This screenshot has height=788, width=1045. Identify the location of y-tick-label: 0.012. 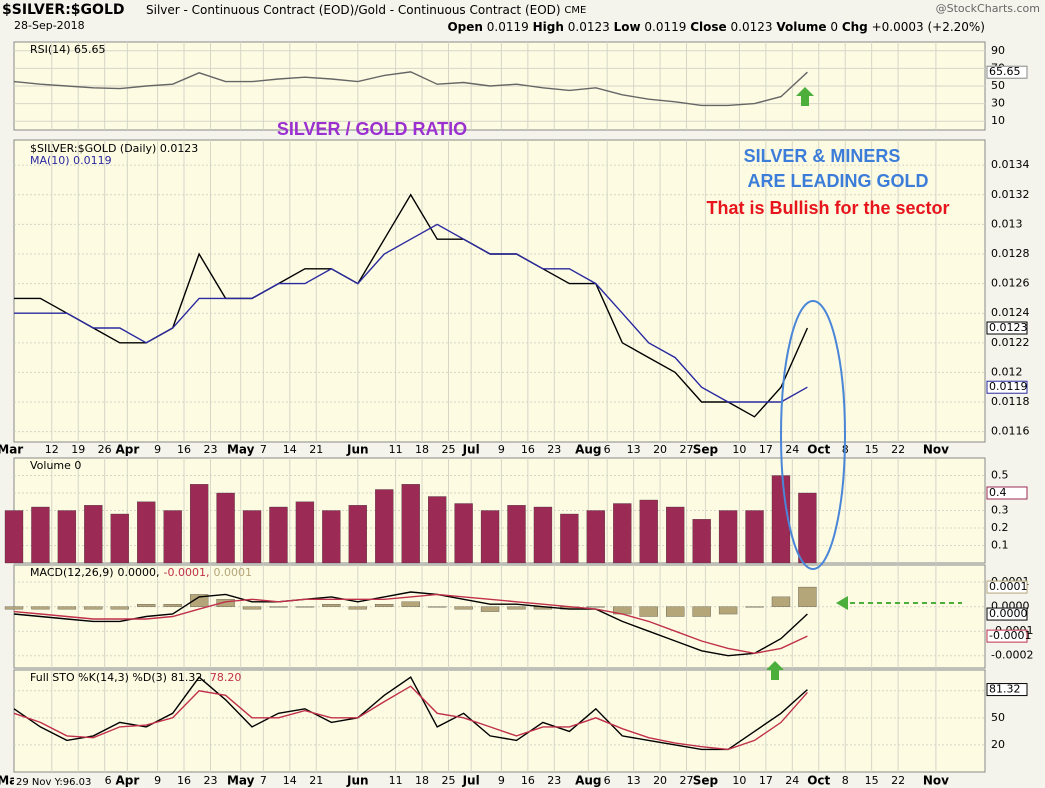
(1007, 371).